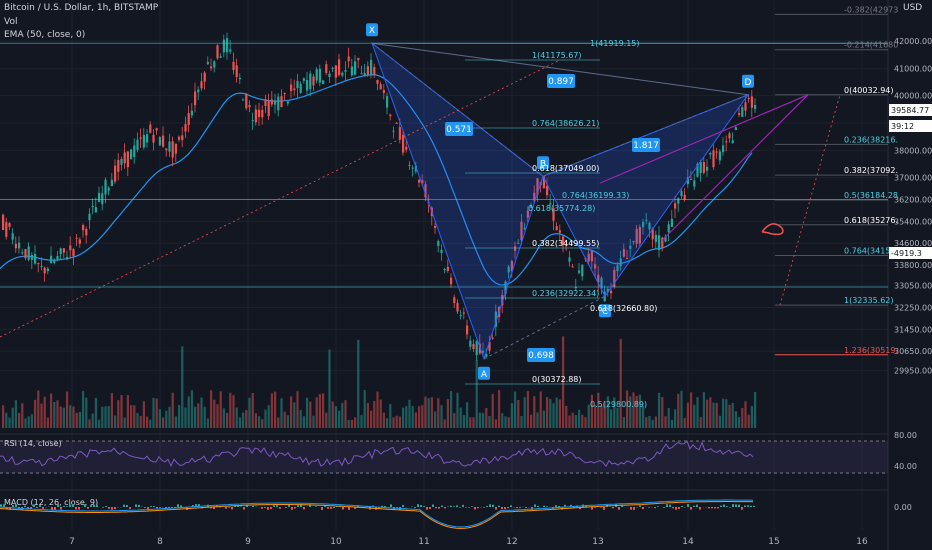 This screenshot has width=932, height=550. Describe the element at coordinates (565, 243) in the screenshot. I see `fib-left-label: 0.382(34499.55)` at that location.